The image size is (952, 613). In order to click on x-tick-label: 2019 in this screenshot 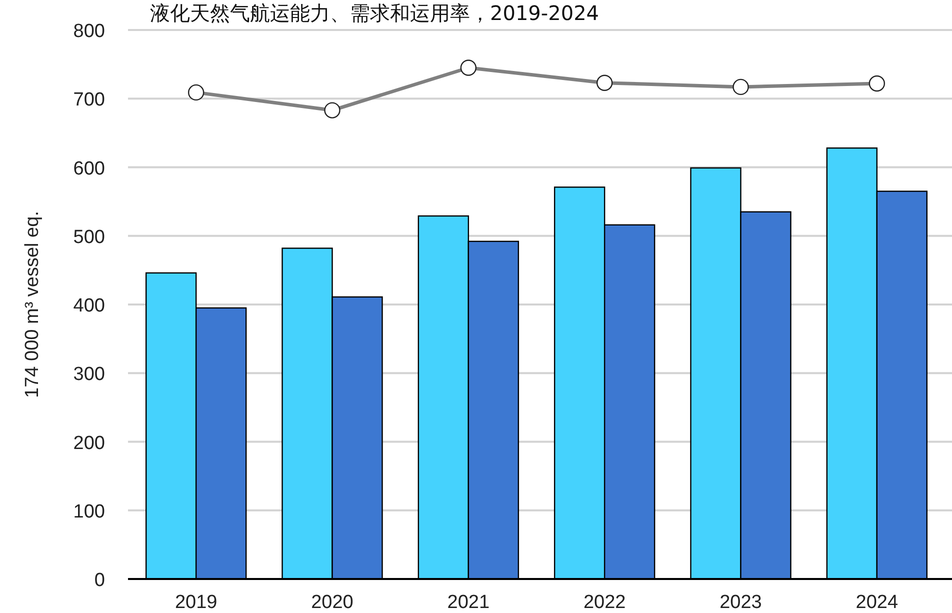, I will do `click(196, 602)`.